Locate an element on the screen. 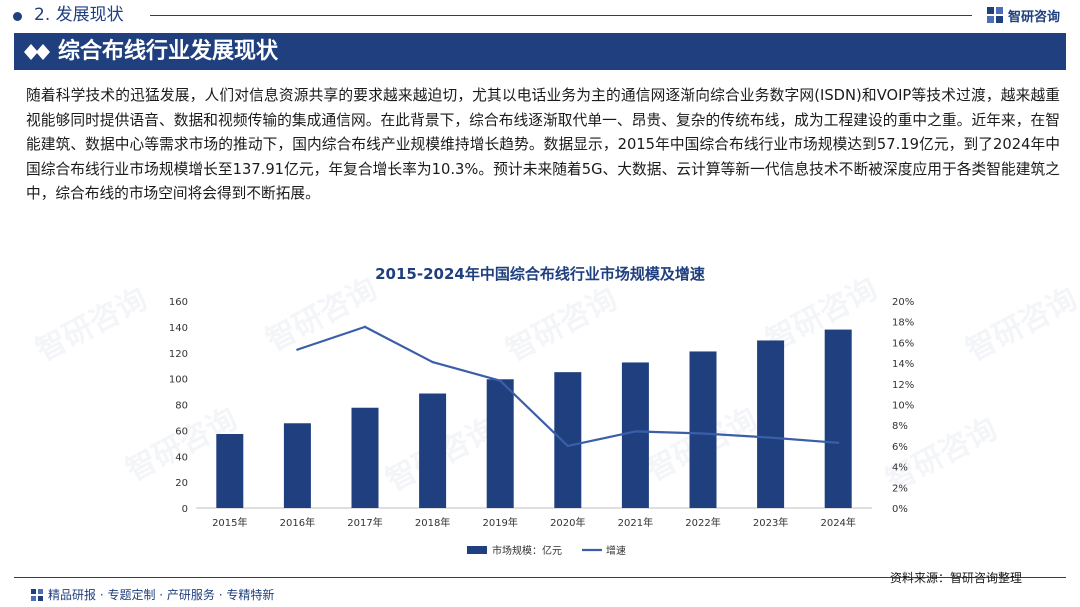 Image resolution: width=1080 pixels, height=607 pixels. y-left-tick-label: 80 is located at coordinates (181, 406).